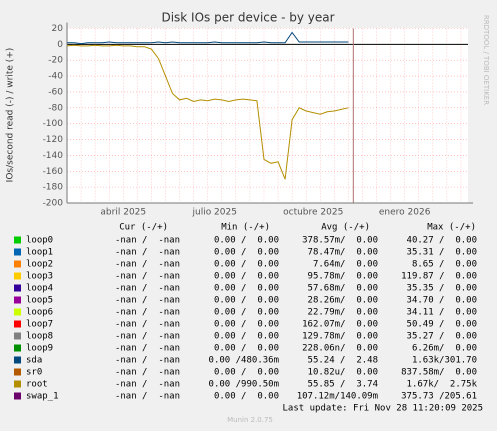 The height and width of the screenshot is (431, 497). What do you see at coordinates (343, 361) in the screenshot?
I see `legend-avg: 55.24 / 2.48` at bounding box center [343, 361].